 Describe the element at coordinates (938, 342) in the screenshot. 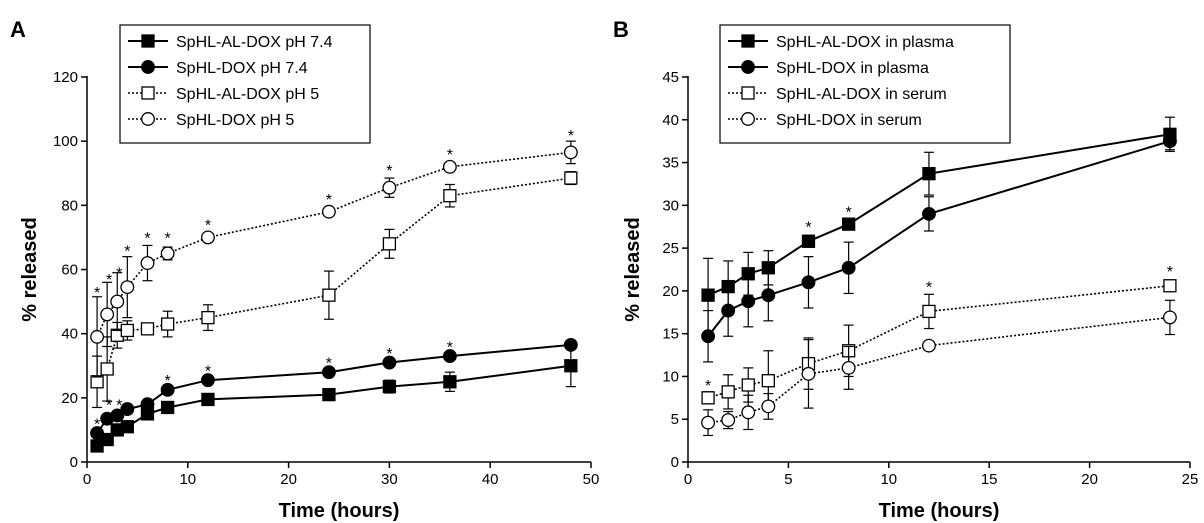

I see `series-line` at that location.